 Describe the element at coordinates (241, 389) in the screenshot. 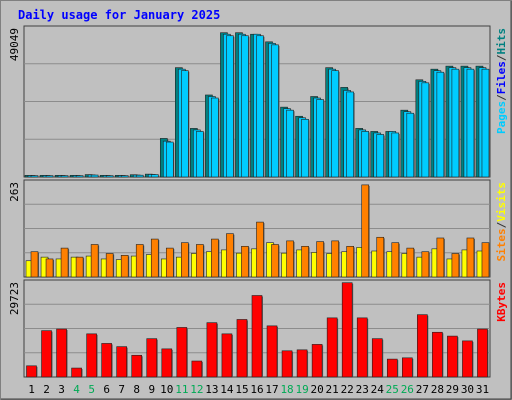

I see `x-tick-label: 15` at that location.